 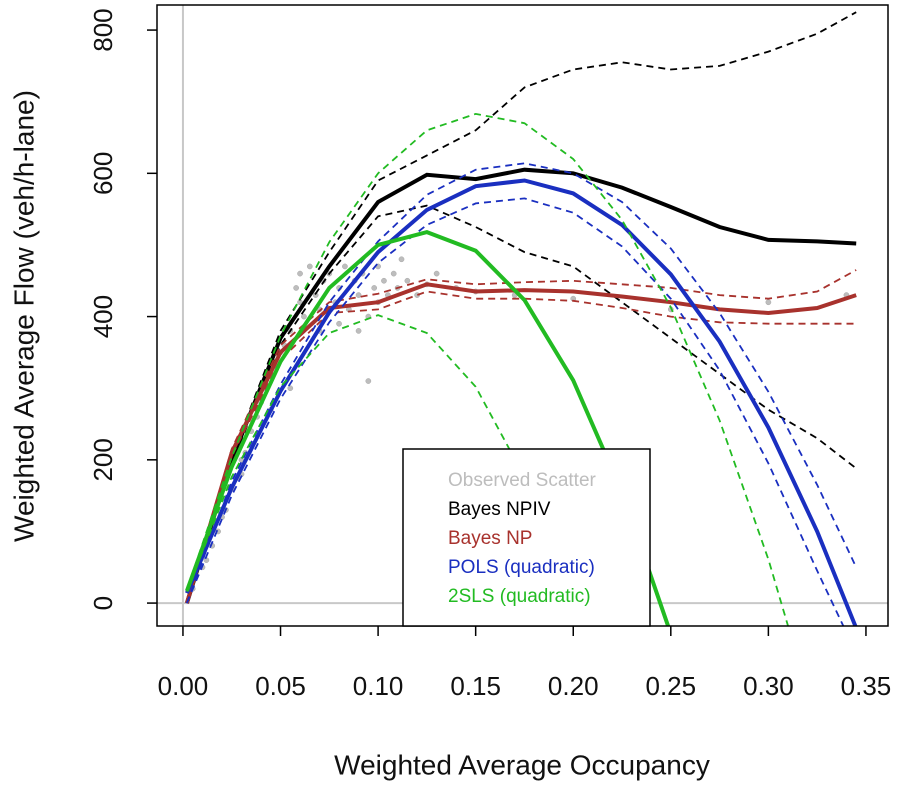 What do you see at coordinates (490, 538) in the screenshot?
I see `legend-label: Bayes NP` at bounding box center [490, 538].